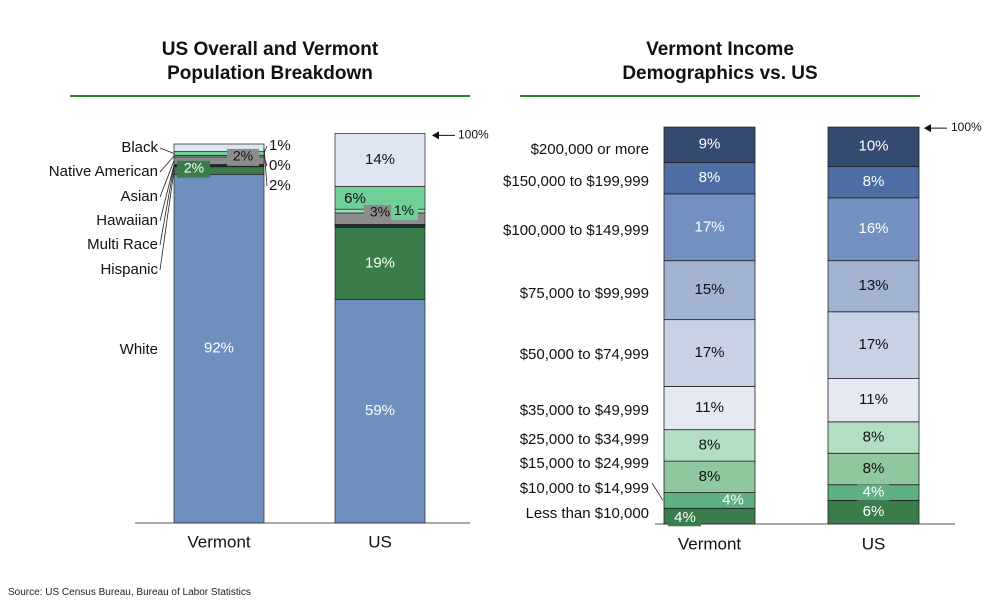  I want to click on right-label-us-150-000-to-199-999: 8%, so click(874, 181).